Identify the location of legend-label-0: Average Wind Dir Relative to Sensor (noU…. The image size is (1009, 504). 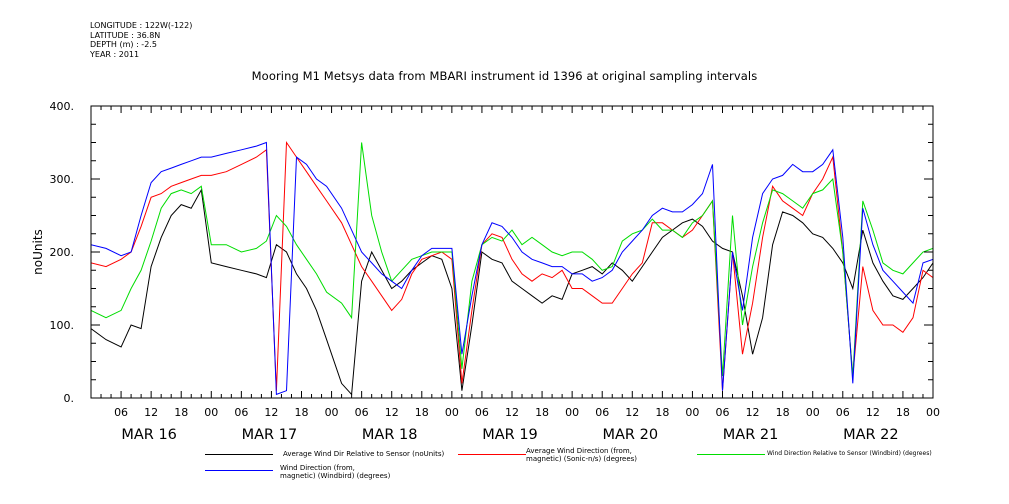
(364, 454).